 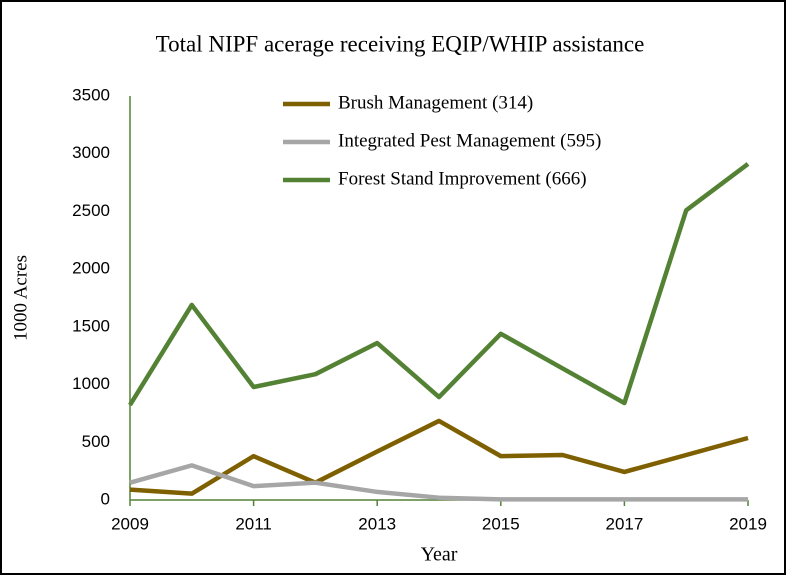 I want to click on x-tick-label: 2011, so click(x=253, y=523).